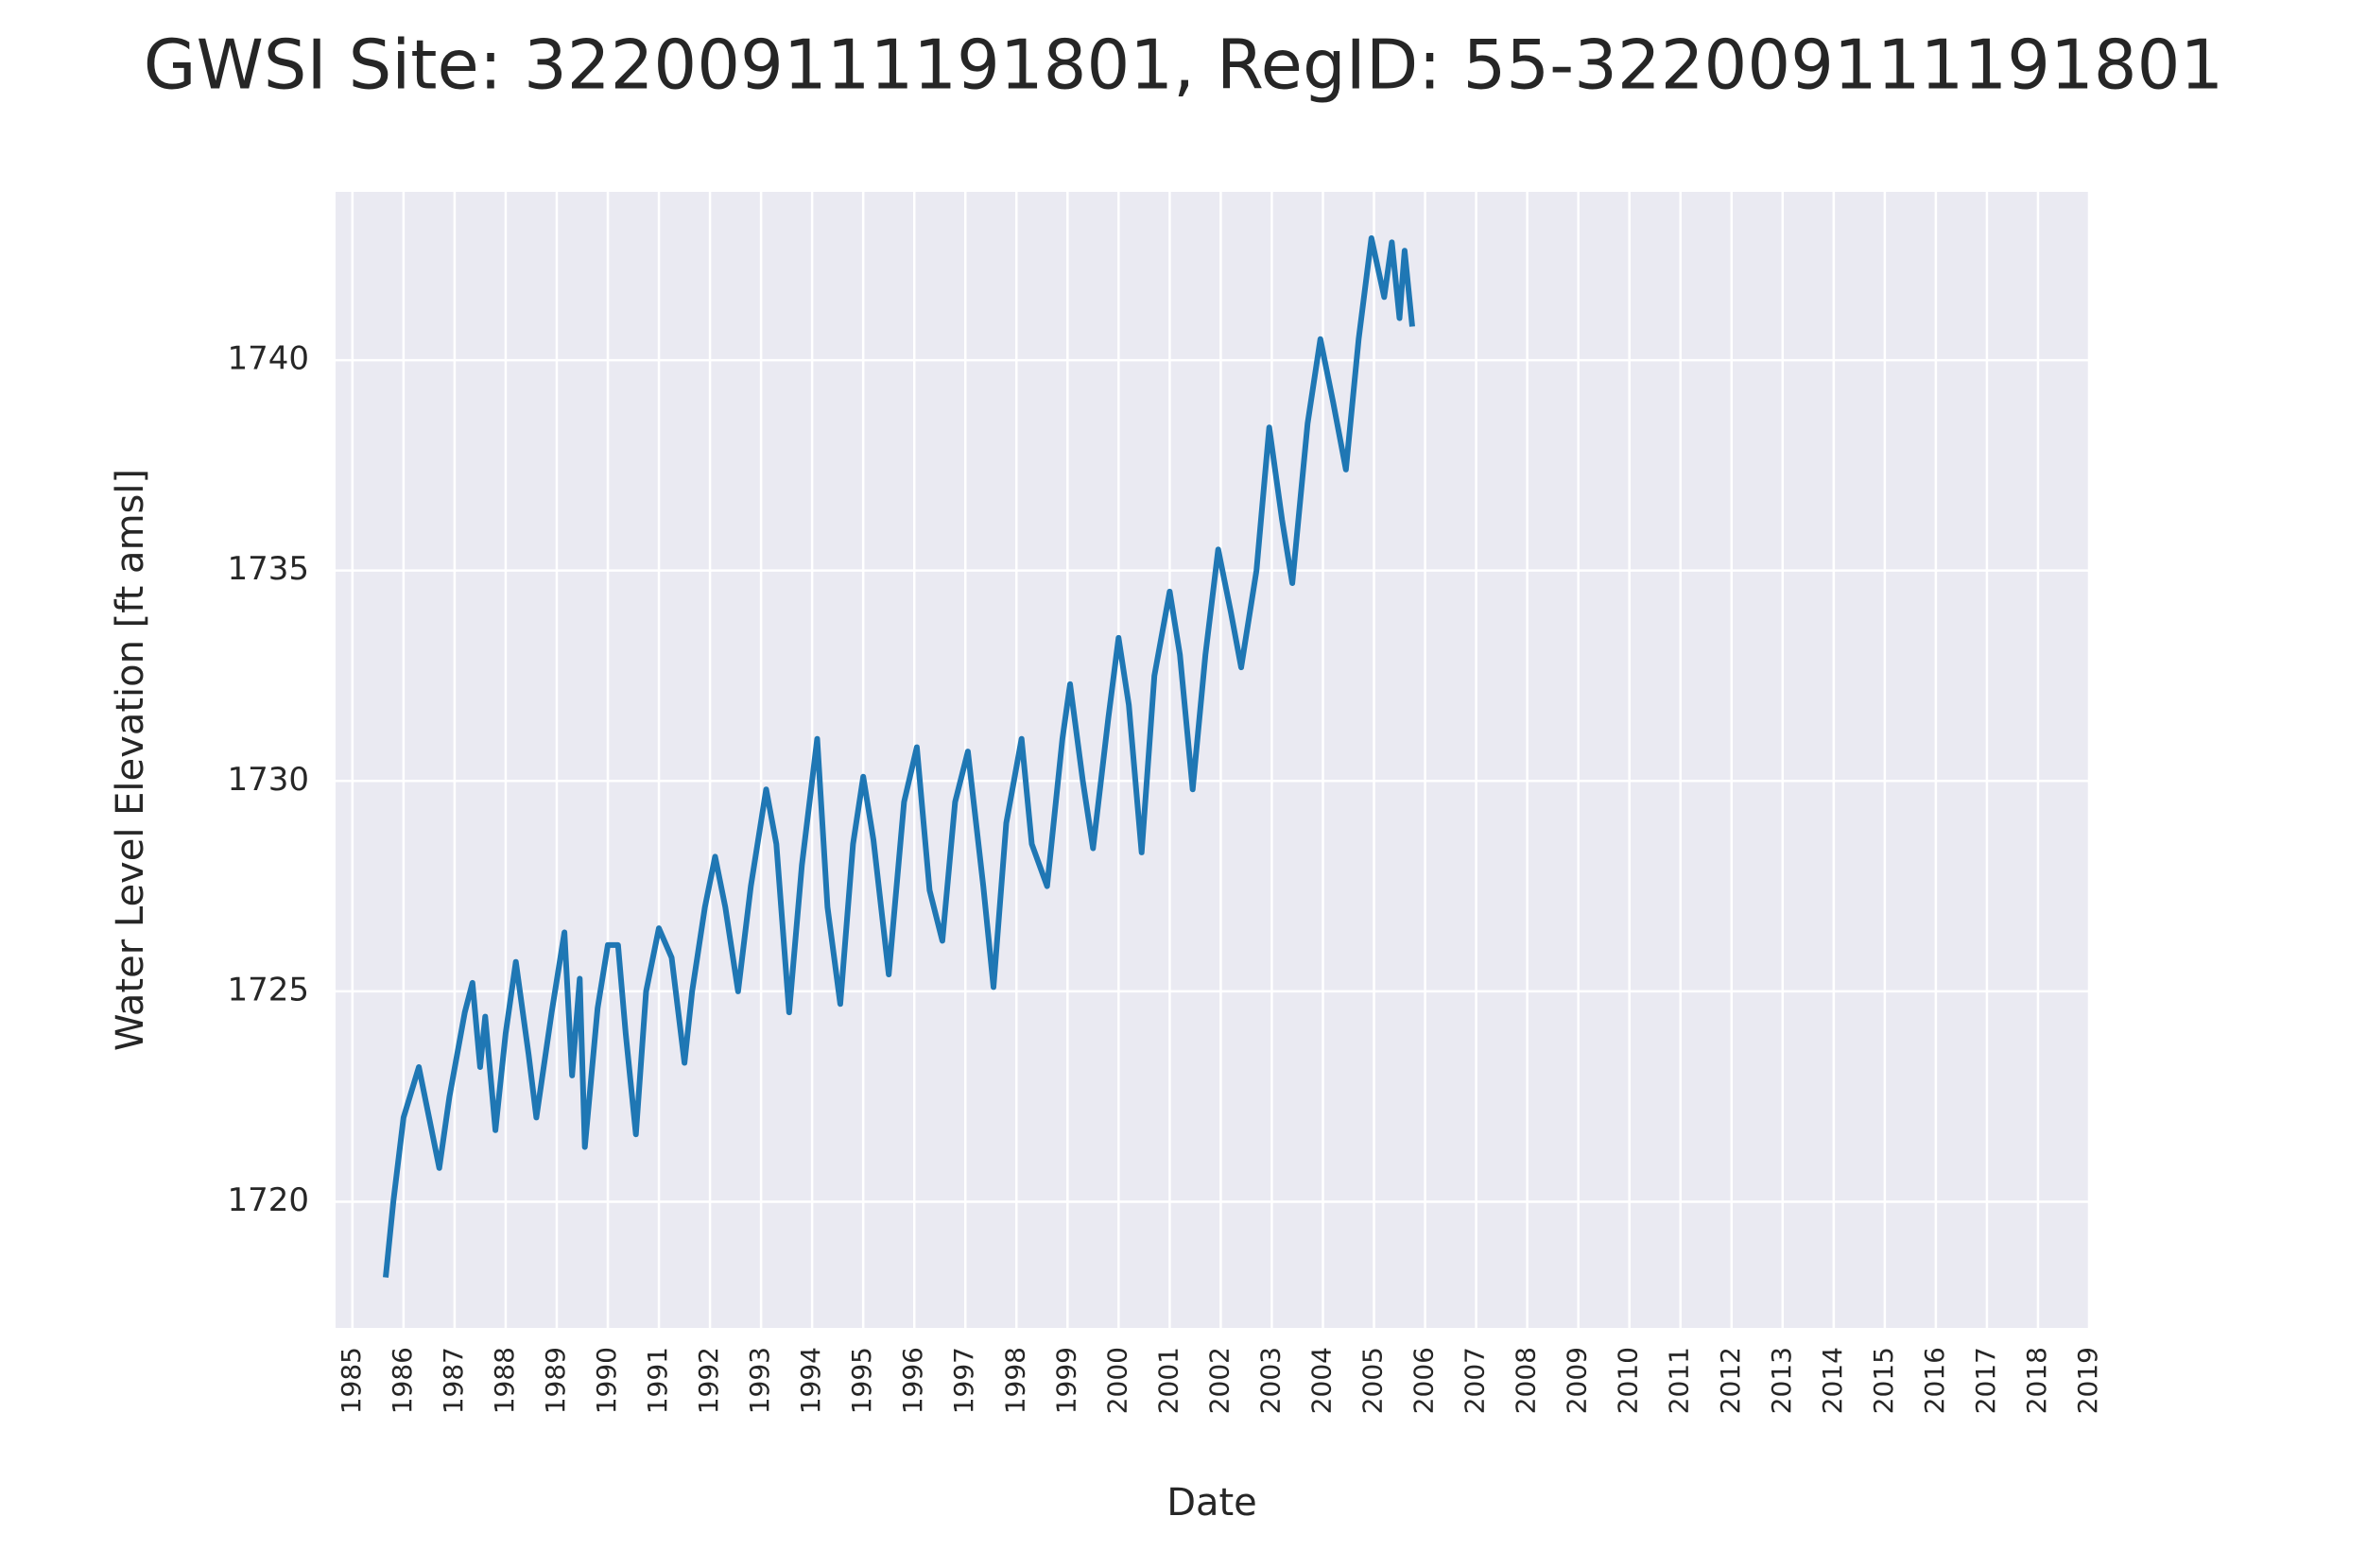  Describe the element at coordinates (351, 1380) in the screenshot. I see `x-tick-label: 1985` at that location.